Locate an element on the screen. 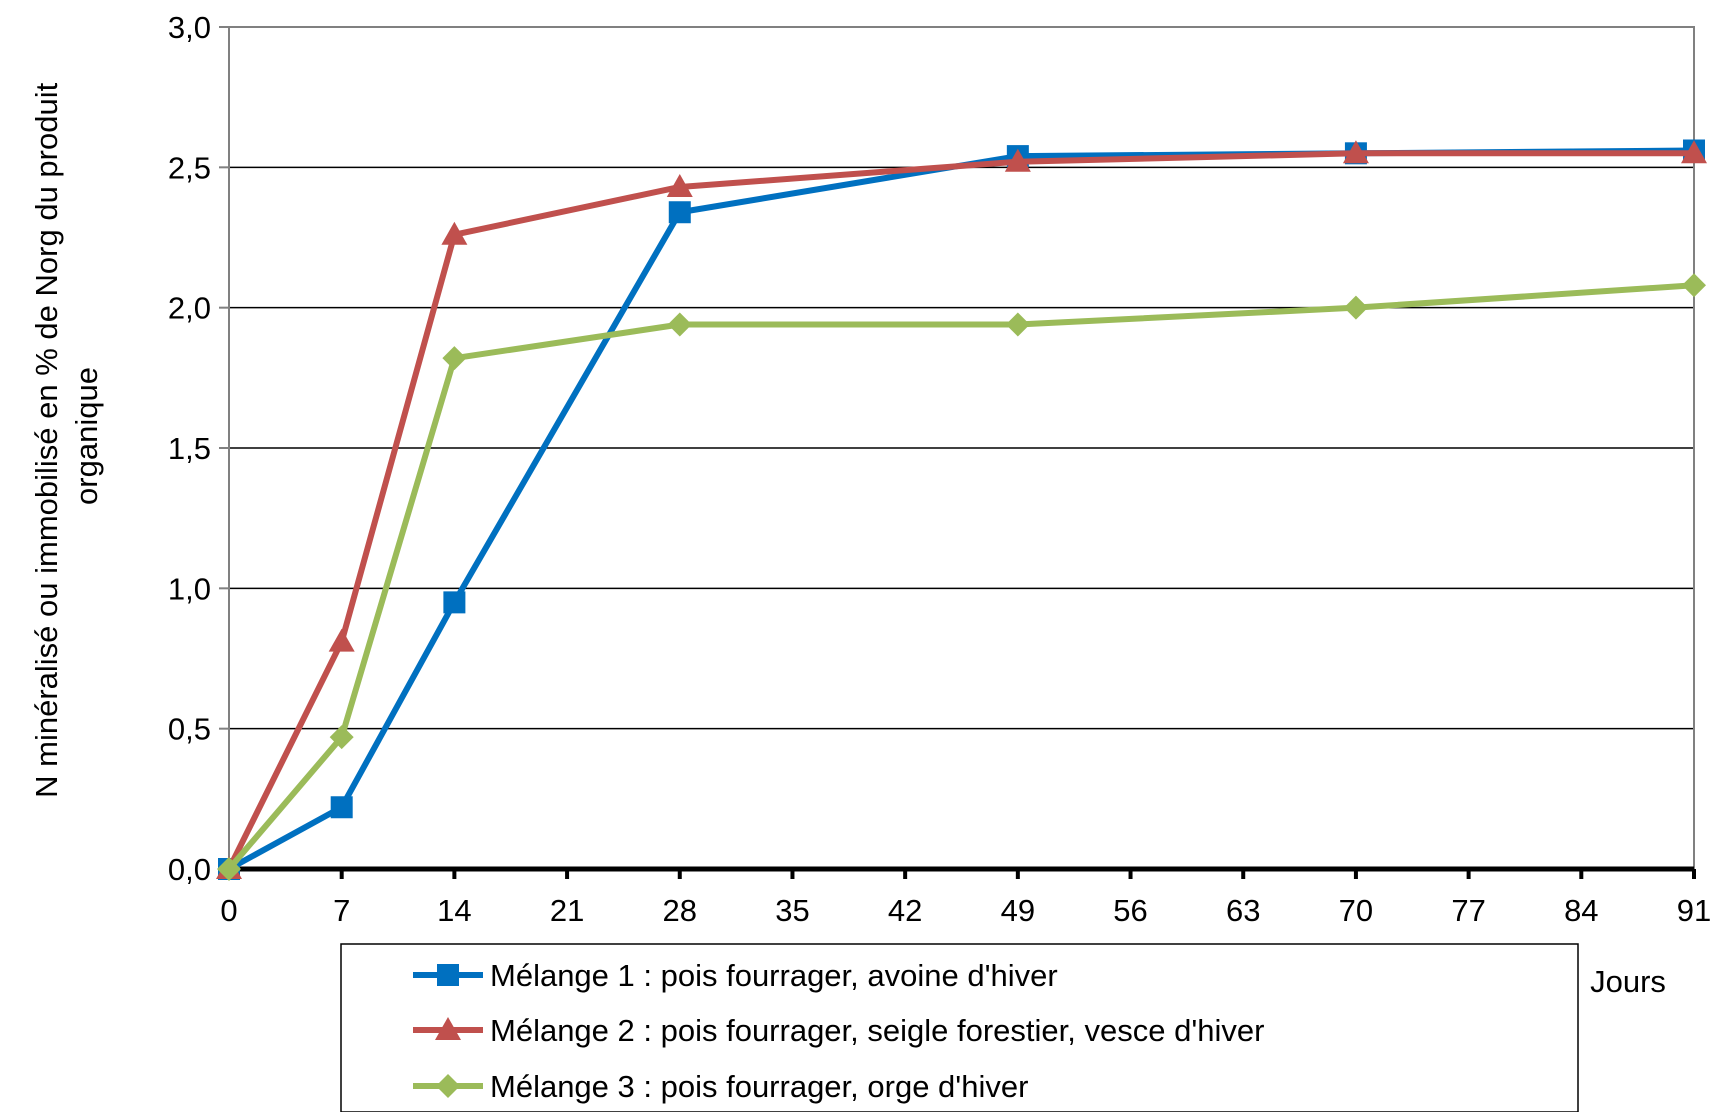 The width and height of the screenshot is (1716, 1117). x-tick-label: 42 is located at coordinates (905, 910).